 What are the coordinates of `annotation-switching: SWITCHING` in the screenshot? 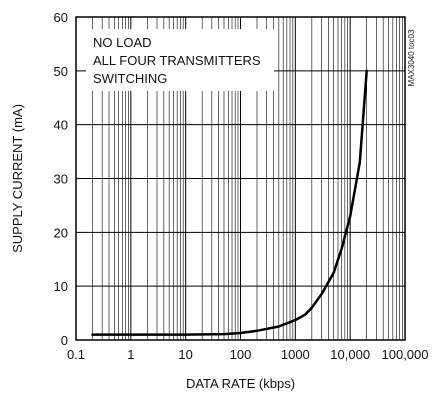 It's located at (130, 78).